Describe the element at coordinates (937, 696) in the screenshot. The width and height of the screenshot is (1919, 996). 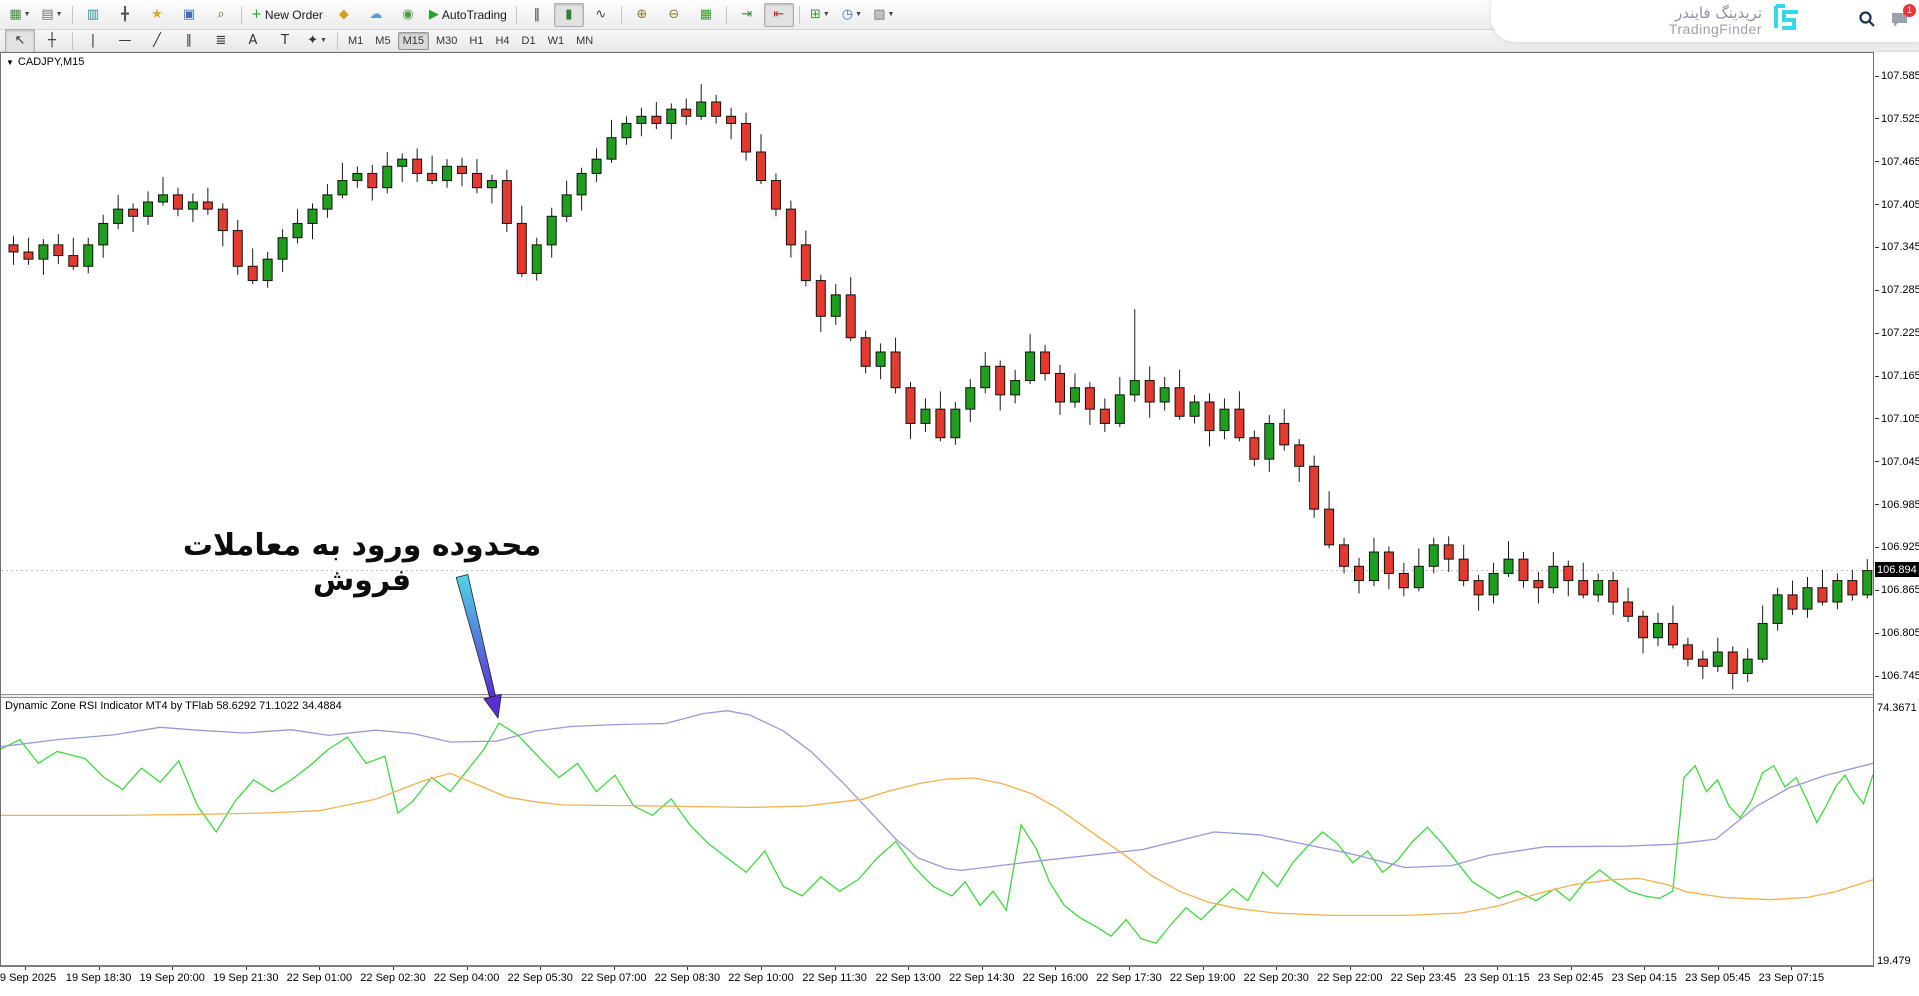
I see `panel-splitter` at that location.